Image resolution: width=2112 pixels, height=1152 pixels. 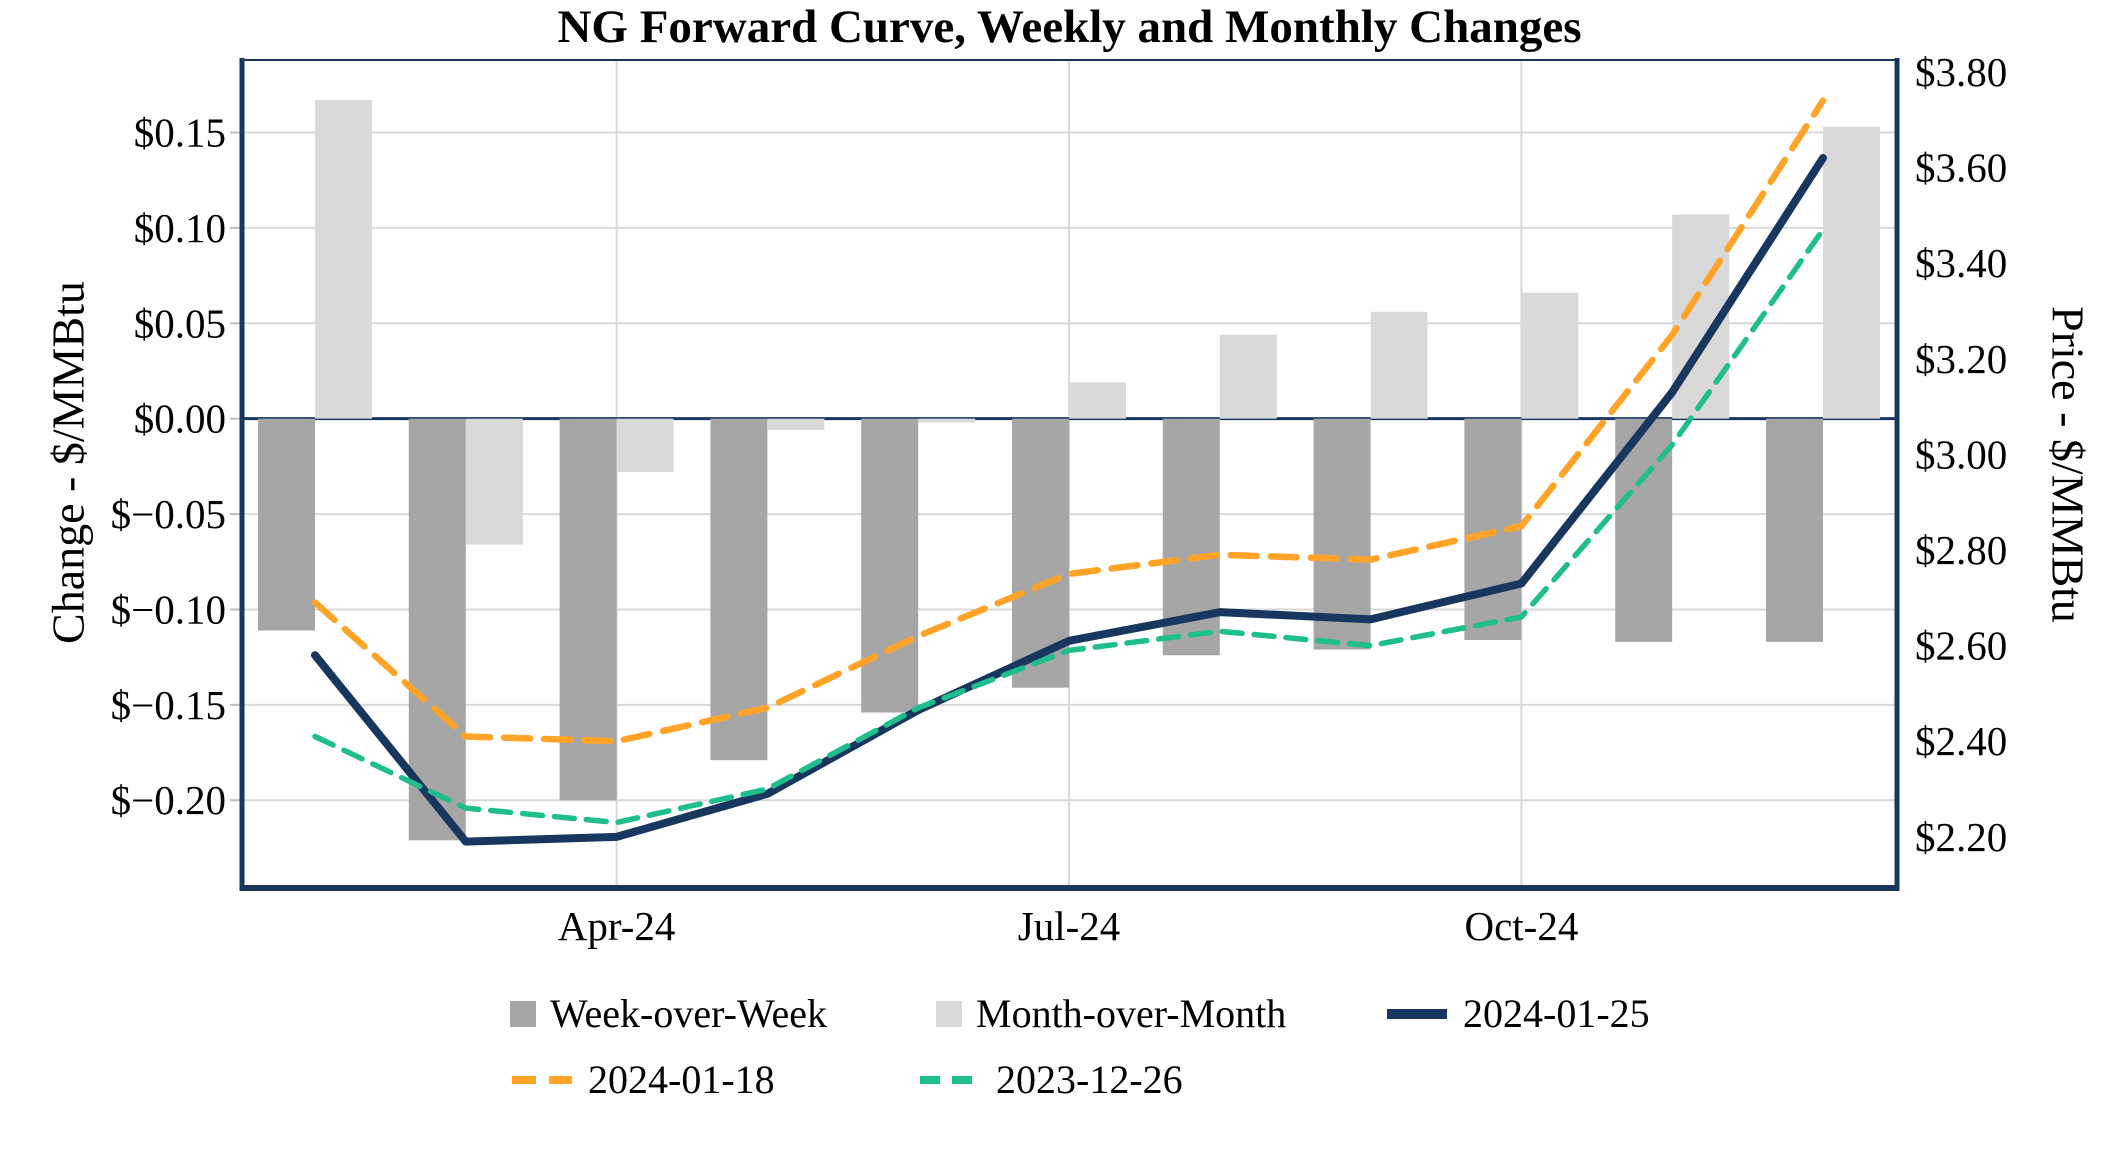 What do you see at coordinates (1961, 741) in the screenshot?
I see `right-axis-tick-label: $2.40` at bounding box center [1961, 741].